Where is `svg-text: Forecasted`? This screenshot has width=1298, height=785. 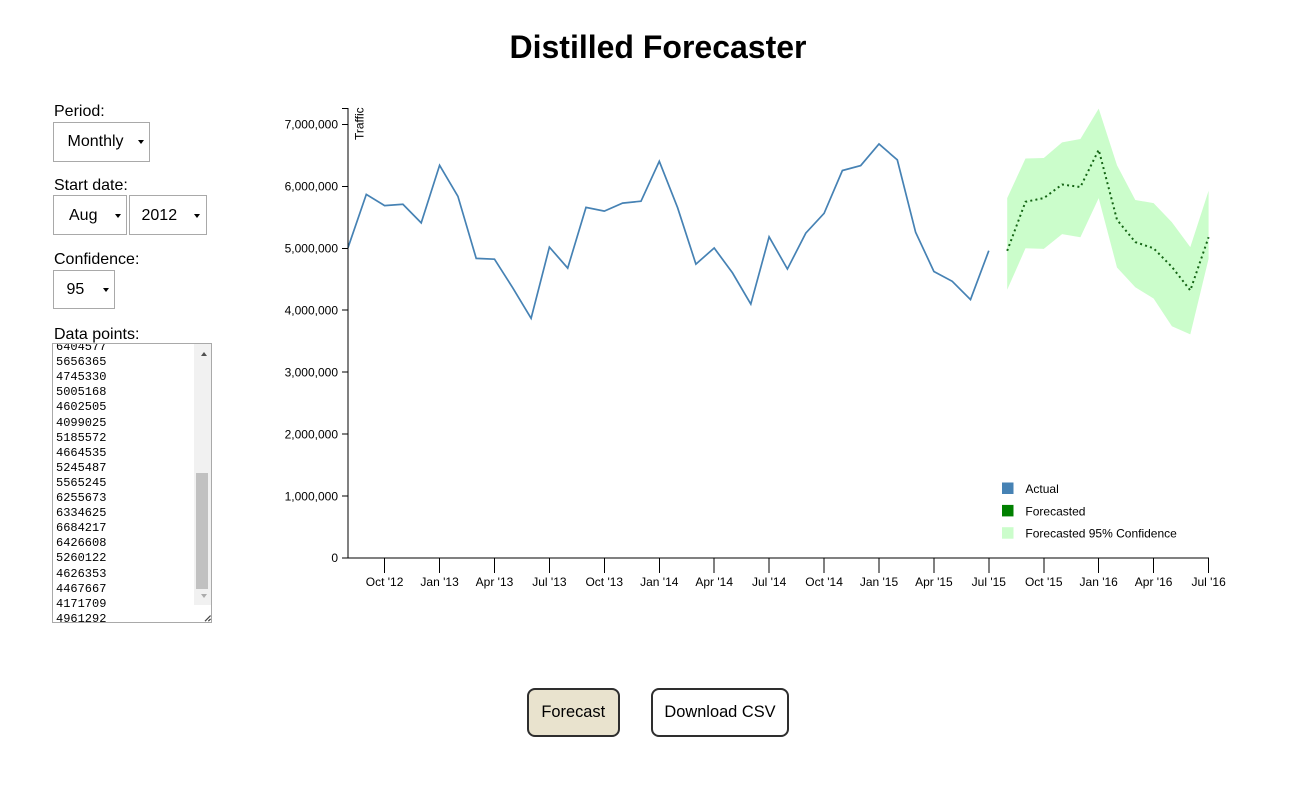 svg-text: Forecasted is located at coordinates (1055, 511).